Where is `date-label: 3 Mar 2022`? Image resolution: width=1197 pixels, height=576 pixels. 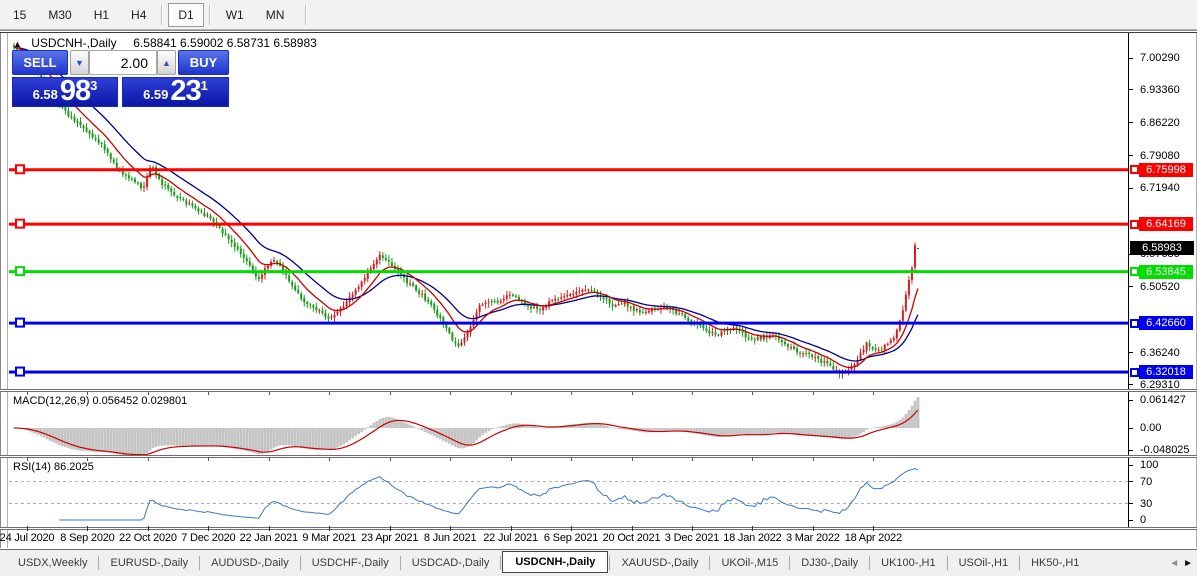 date-label: 3 Mar 2022 is located at coordinates (813, 538).